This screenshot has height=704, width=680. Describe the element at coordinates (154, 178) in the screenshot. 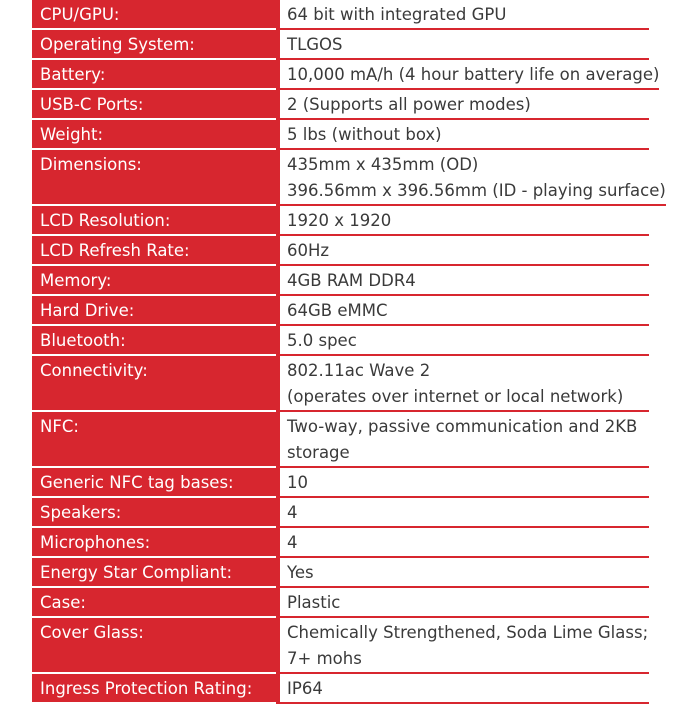

I see `spec-label: Dimensions:` at that location.